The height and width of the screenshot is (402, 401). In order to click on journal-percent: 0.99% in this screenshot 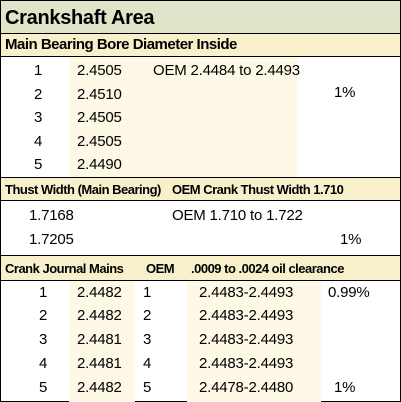, I will do `click(349, 292)`.